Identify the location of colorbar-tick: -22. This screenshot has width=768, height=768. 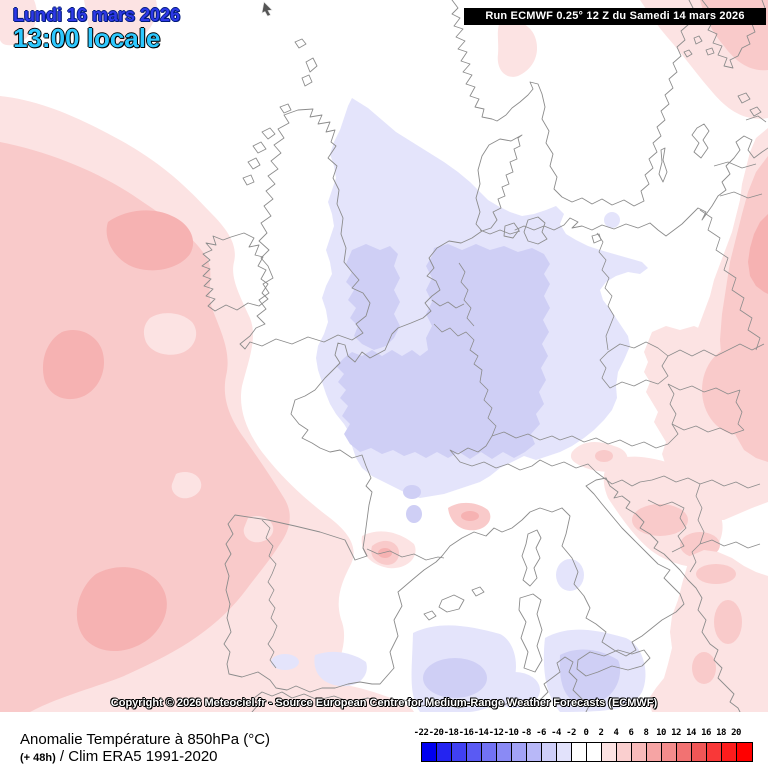
(421, 733).